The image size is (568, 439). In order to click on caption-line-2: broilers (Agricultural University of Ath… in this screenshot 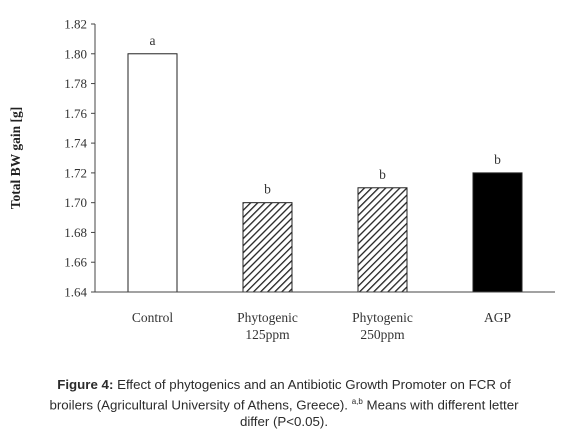, I will do `click(284, 403)`.